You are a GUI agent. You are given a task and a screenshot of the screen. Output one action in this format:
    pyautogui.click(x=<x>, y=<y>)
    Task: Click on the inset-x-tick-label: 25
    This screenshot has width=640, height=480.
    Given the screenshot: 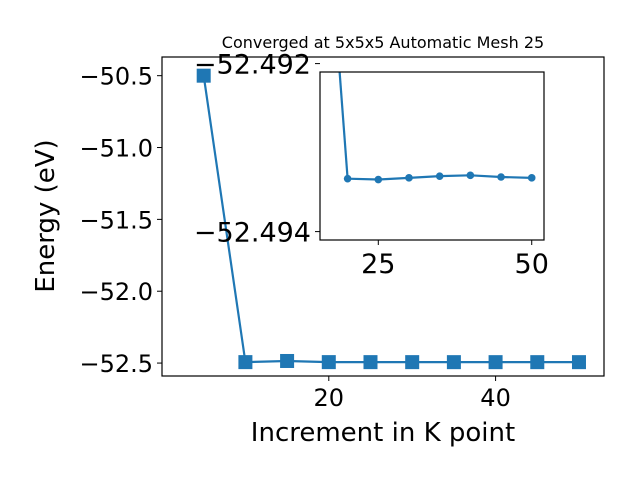 What is the action you would take?
    pyautogui.click(x=378, y=264)
    